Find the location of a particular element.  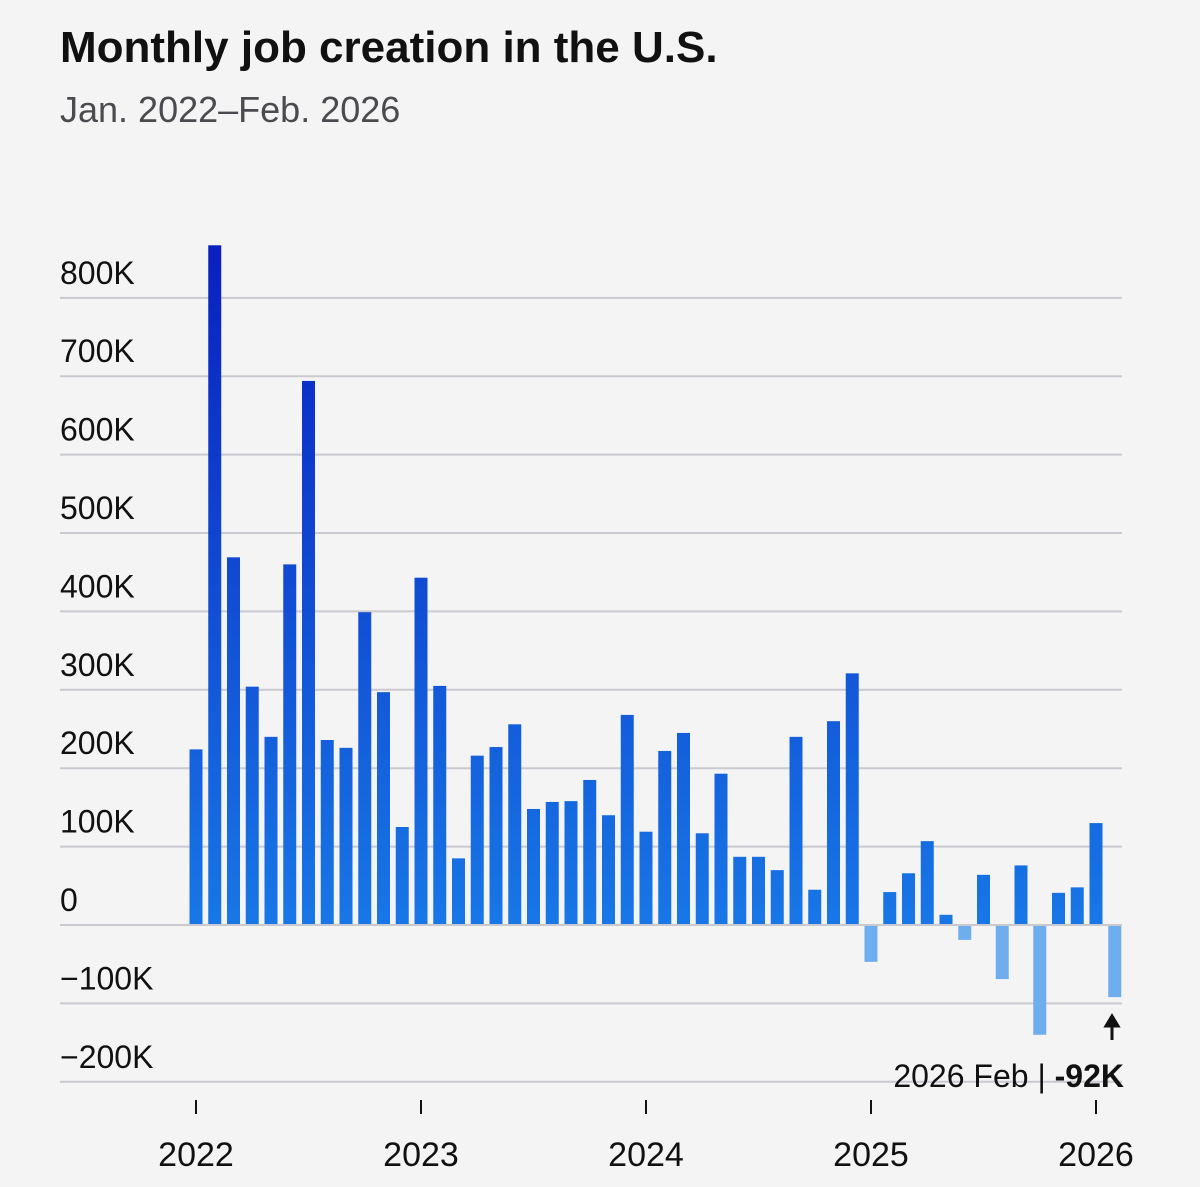

x-tick-label: 2025 is located at coordinates (871, 1155).